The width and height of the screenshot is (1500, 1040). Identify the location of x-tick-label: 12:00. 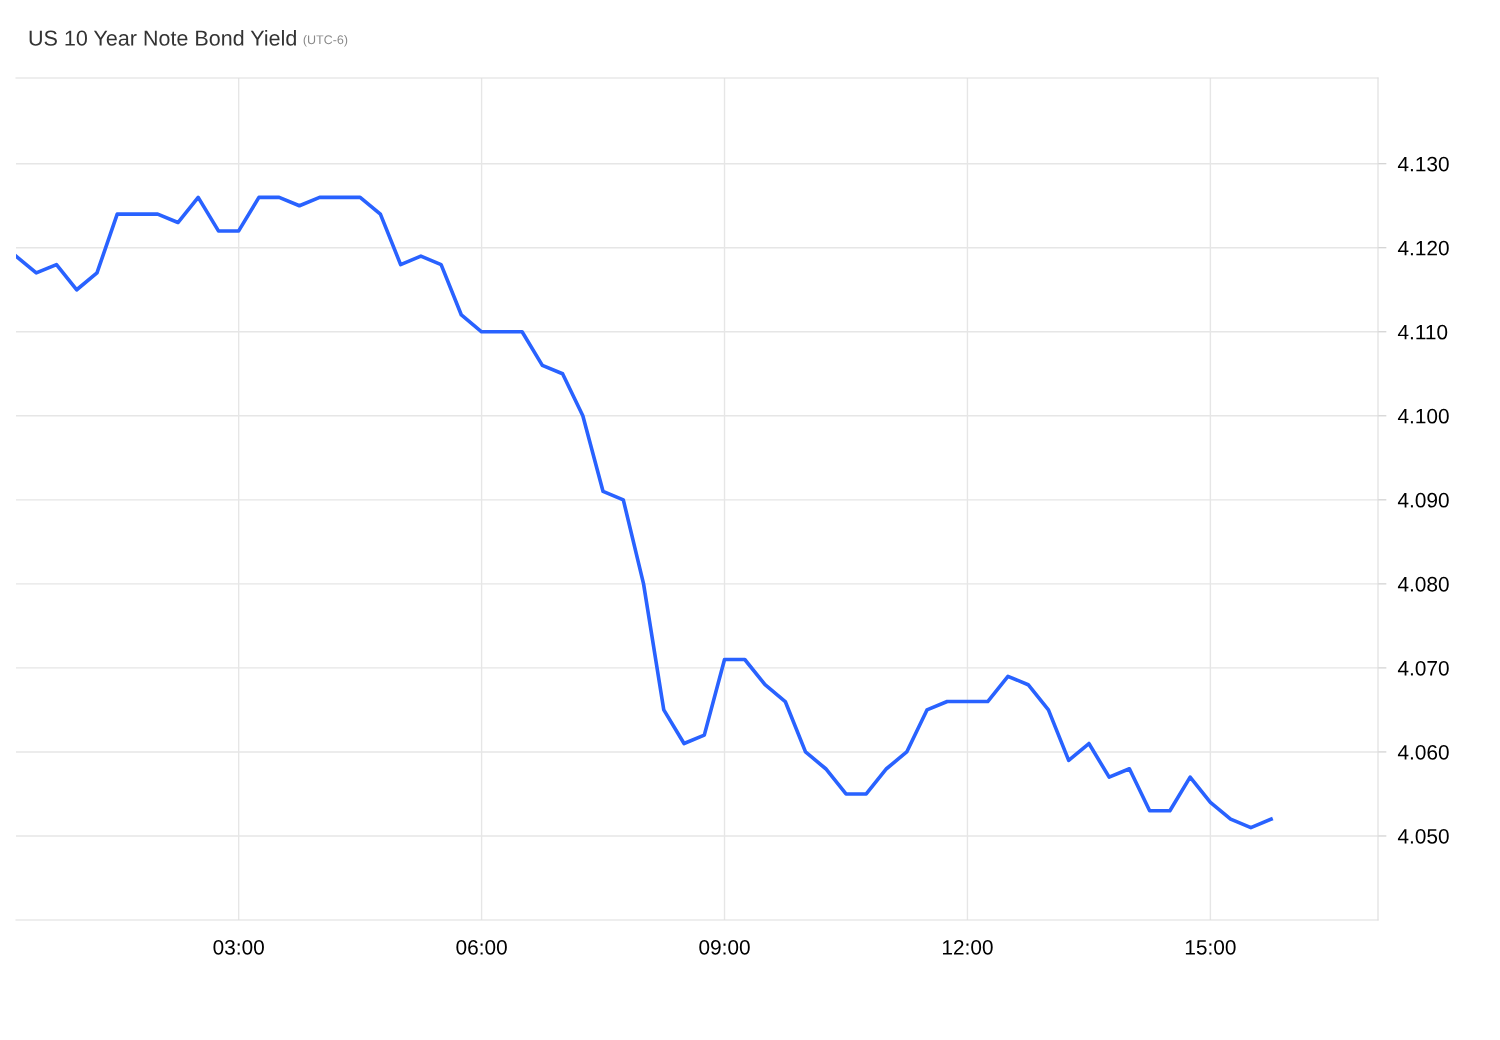
(967, 947).